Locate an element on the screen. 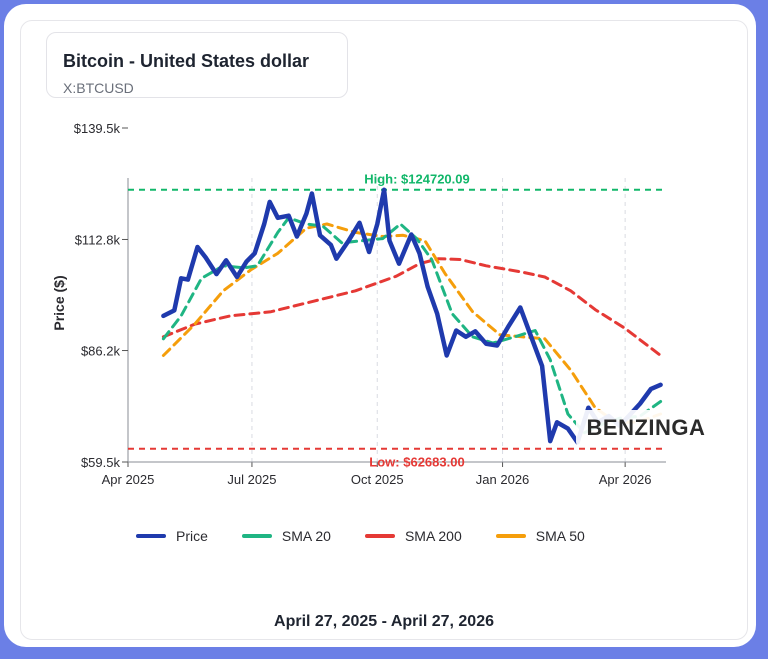 The width and height of the screenshot is (768, 659). x-tick-label: Apr 2025 is located at coordinates (128, 479).